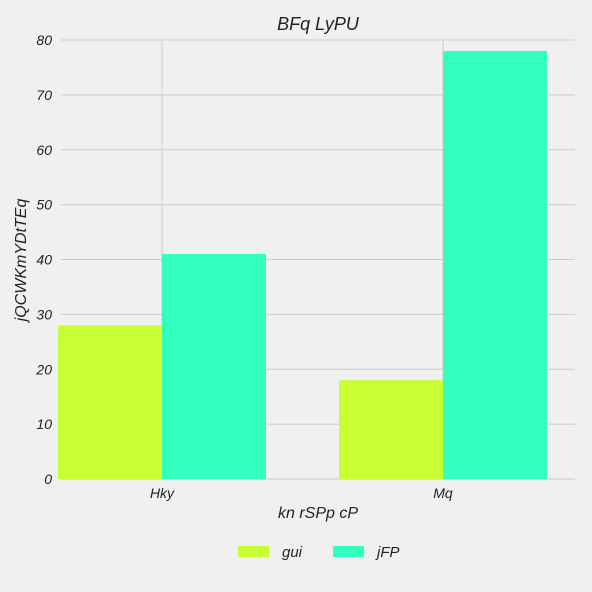 The width and height of the screenshot is (592, 592). Describe the element at coordinates (292, 552) in the screenshot. I see `legend-label-gui: gui` at that location.